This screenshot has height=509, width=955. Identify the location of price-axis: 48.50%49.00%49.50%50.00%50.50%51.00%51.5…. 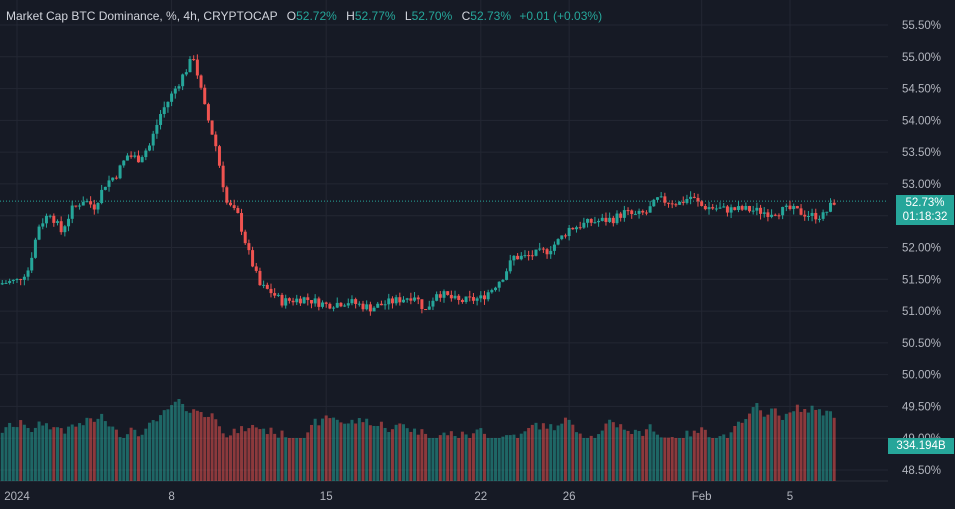
(921, 248).